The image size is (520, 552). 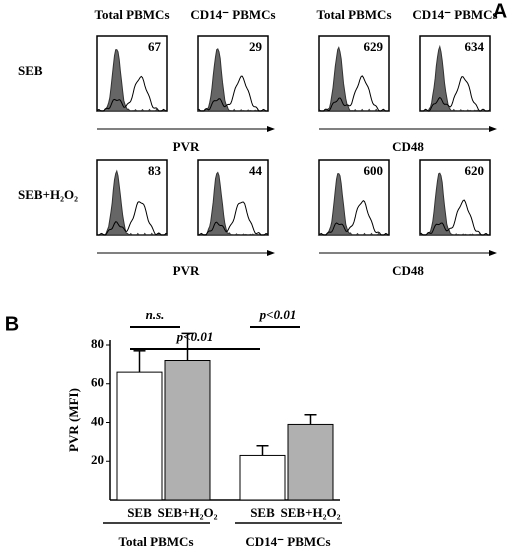 What do you see at coordinates (97, 343) in the screenshot?
I see `y-tick-label: 80` at bounding box center [97, 343].